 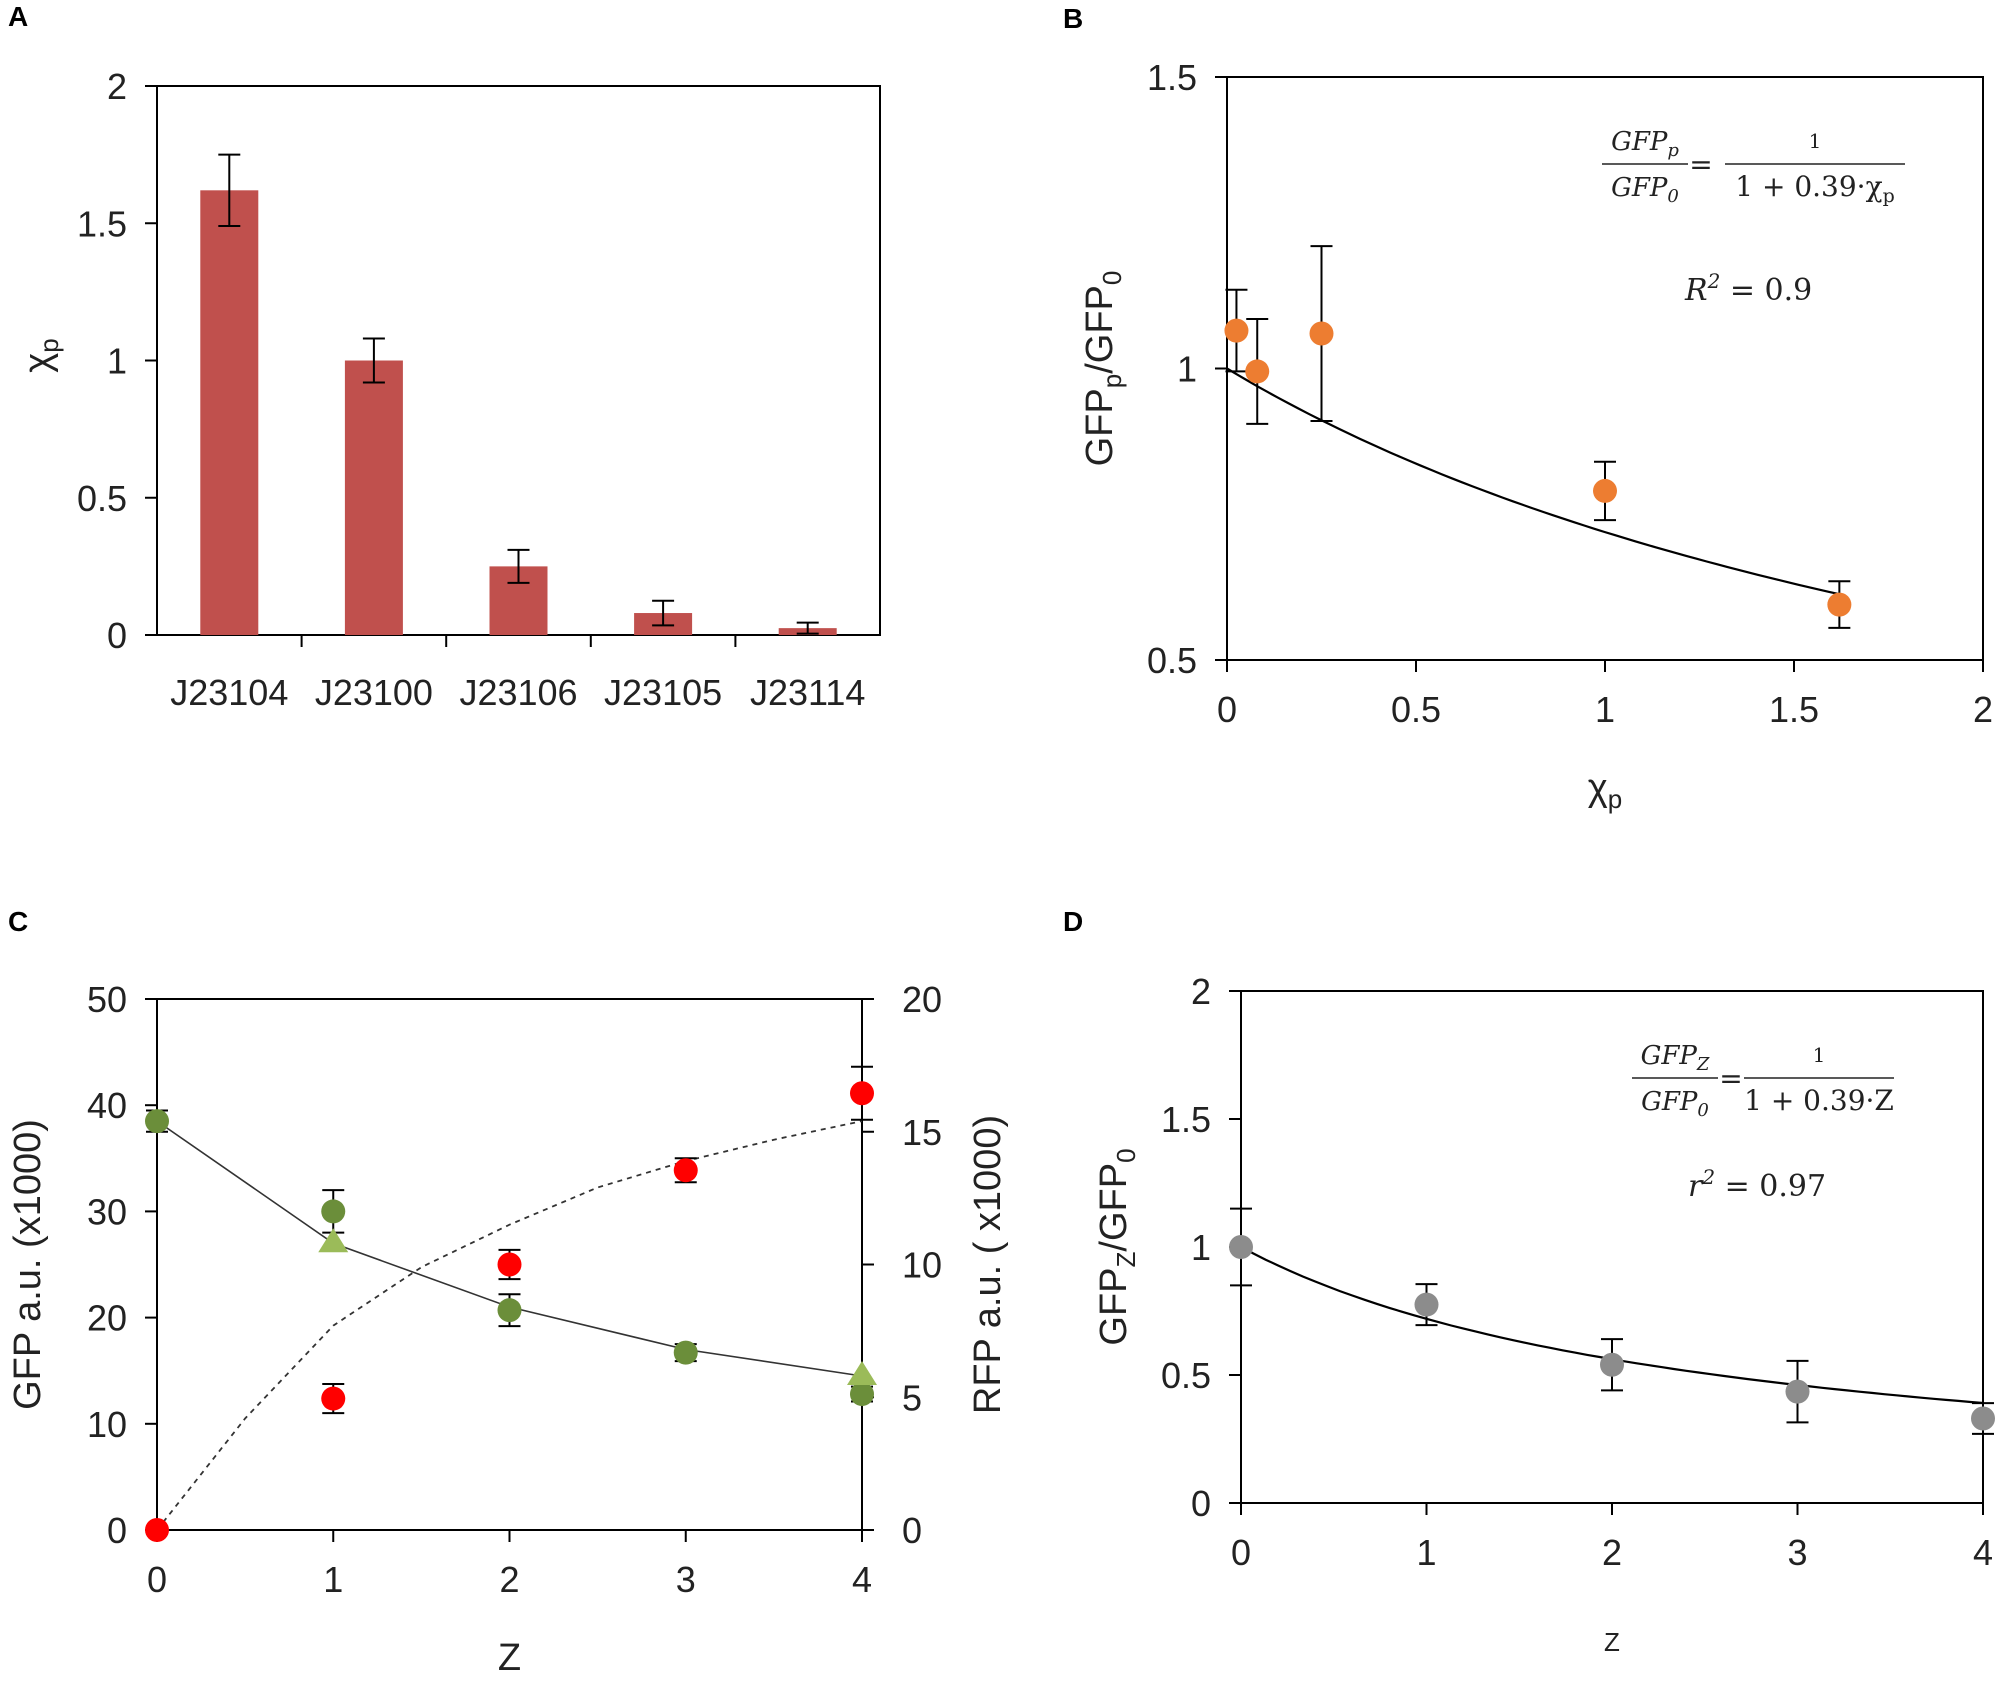 What do you see at coordinates (374, 692) in the screenshot?
I see `x-tick-label: J23100` at bounding box center [374, 692].